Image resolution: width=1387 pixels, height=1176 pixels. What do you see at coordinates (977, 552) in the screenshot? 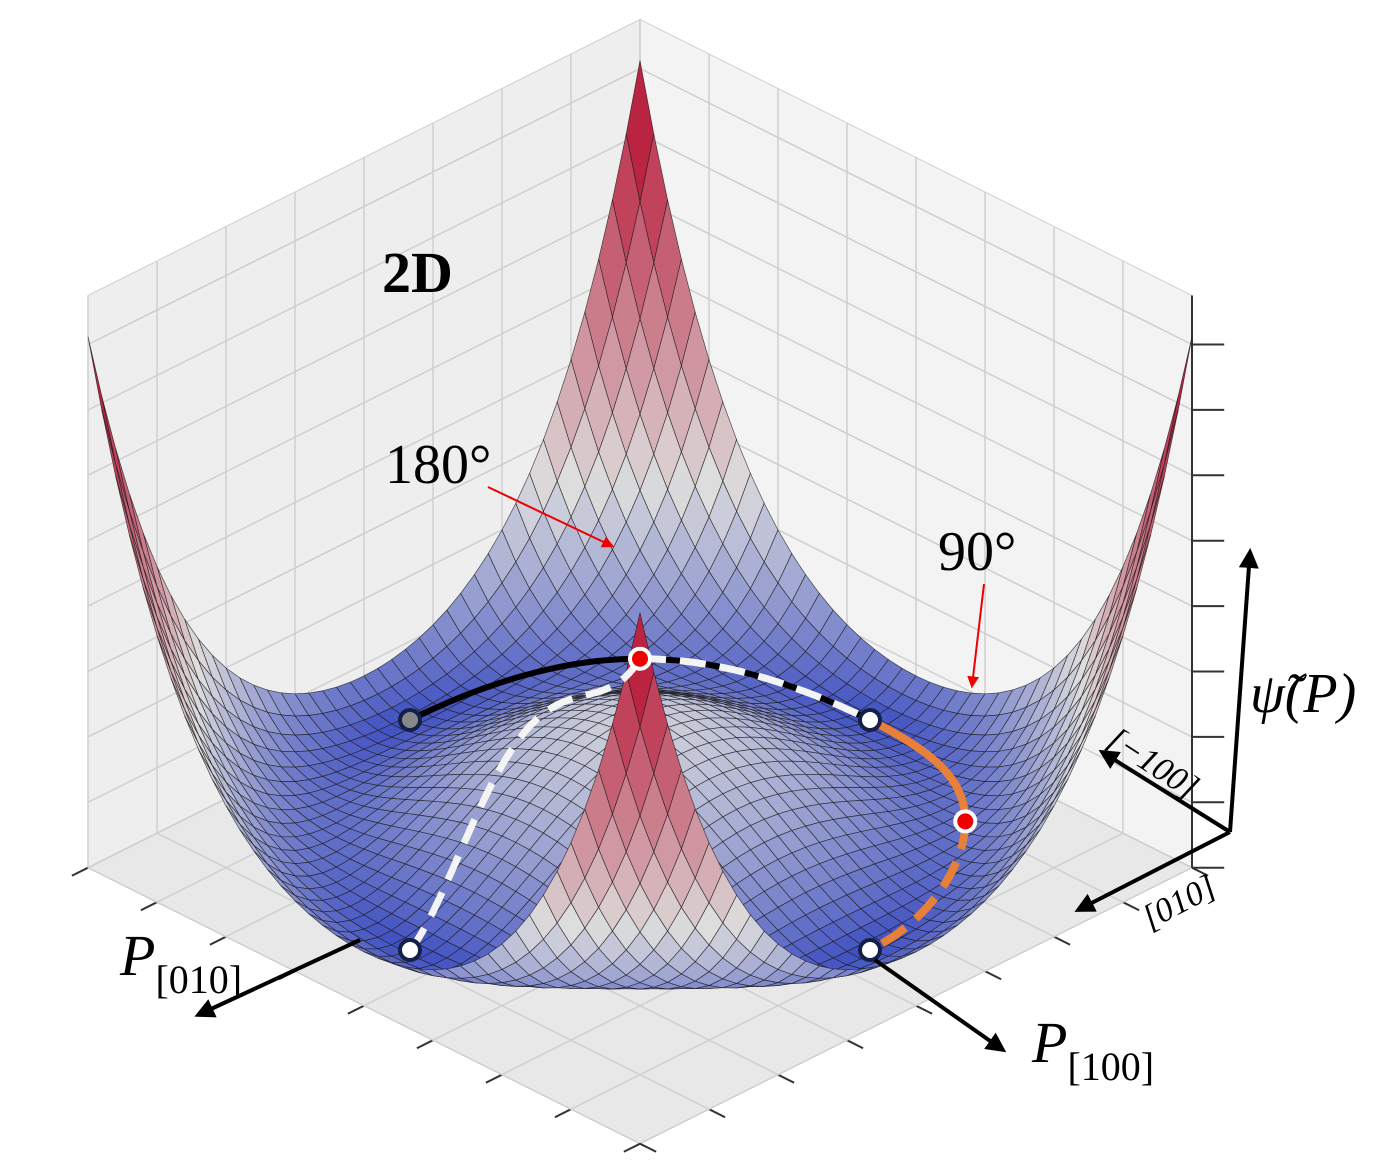
I see `annotation: 90°` at bounding box center [977, 552].